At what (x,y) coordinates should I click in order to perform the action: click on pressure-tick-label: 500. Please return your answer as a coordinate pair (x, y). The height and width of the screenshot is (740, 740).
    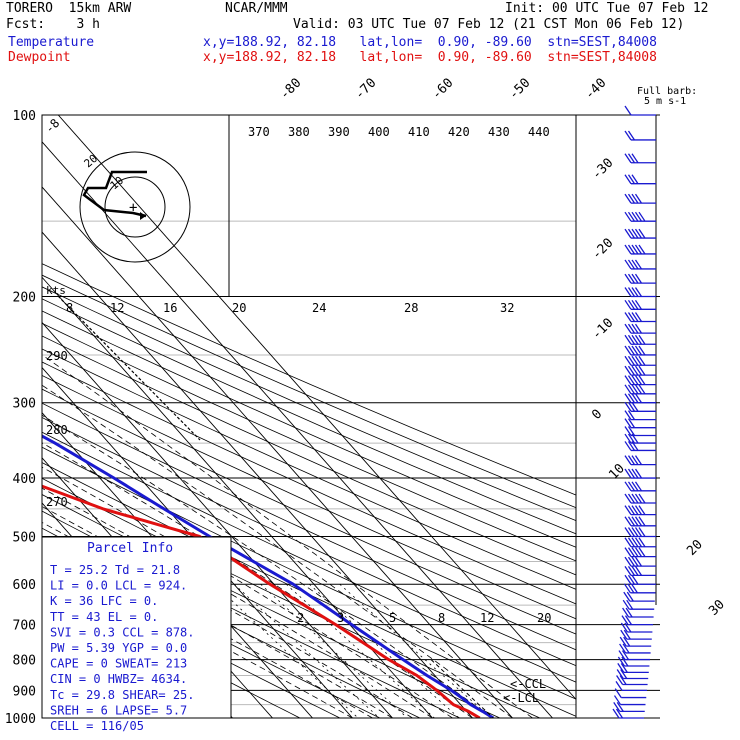
    Looking at the image, I should click on (24, 537).